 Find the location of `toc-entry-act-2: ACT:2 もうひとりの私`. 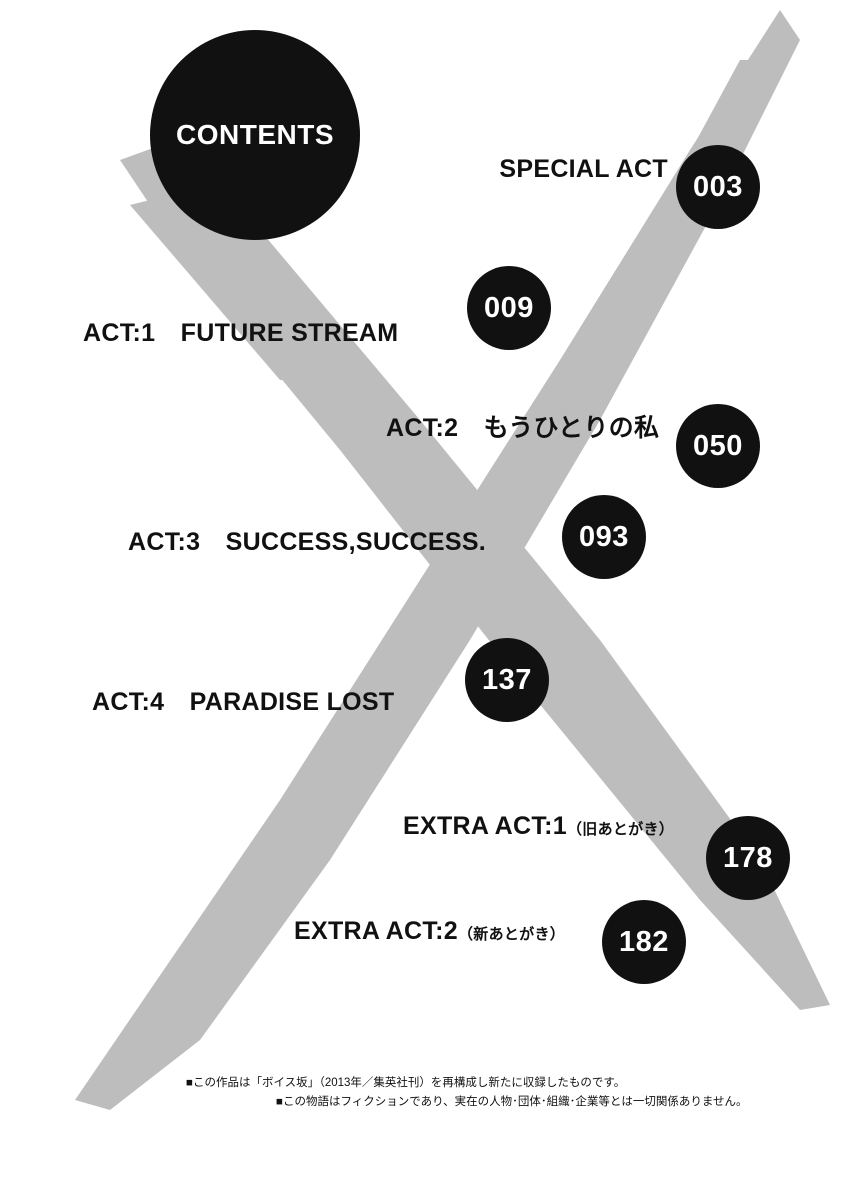

toc-entry-act-2: ACT:2 もうひとりの私 is located at coordinates (523, 428).